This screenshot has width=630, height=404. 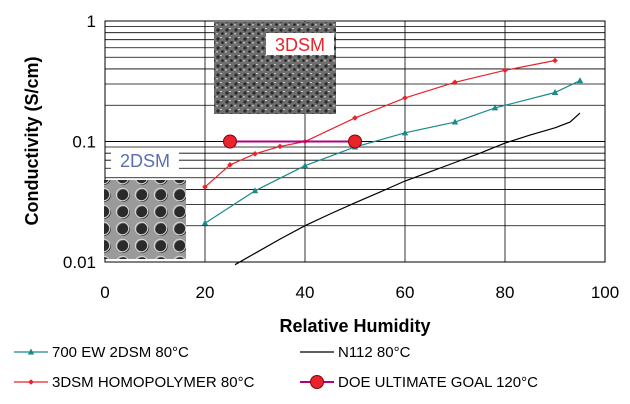 What do you see at coordinates (354, 326) in the screenshot?
I see `x-axis-label: Relative Humidity` at bounding box center [354, 326].